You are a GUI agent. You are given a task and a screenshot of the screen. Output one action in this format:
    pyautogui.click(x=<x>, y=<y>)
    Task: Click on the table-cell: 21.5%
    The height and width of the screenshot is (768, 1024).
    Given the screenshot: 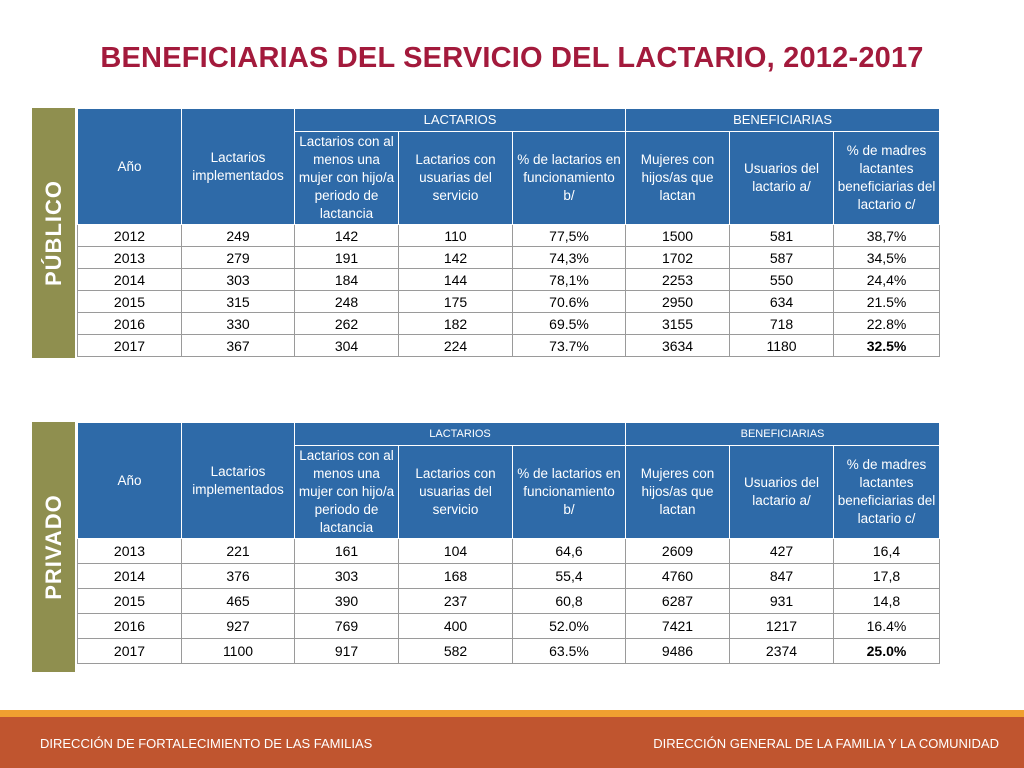 What is the action you would take?
    pyautogui.click(x=887, y=301)
    